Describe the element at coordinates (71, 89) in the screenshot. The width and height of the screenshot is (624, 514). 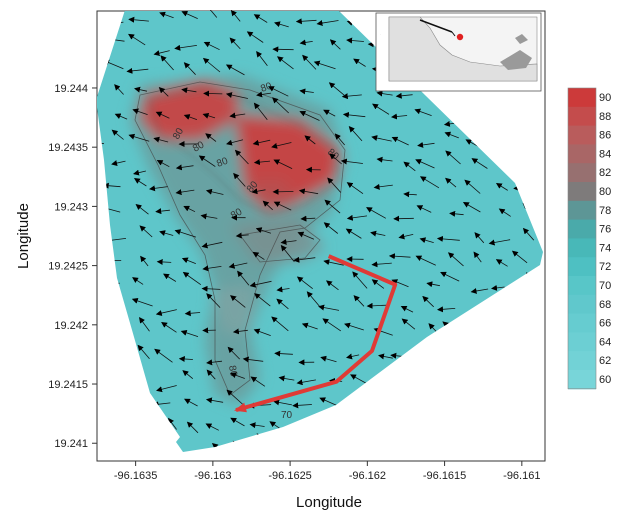
I see `y-tick-label: 19.244` at that location.